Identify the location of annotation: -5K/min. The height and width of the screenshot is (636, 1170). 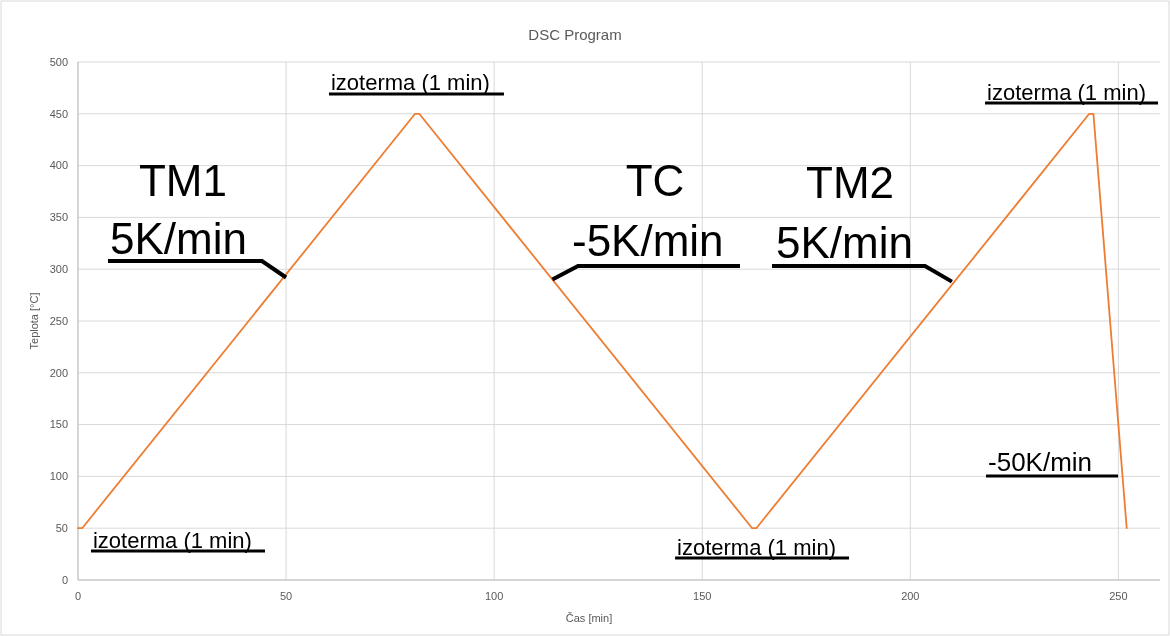
(648, 240).